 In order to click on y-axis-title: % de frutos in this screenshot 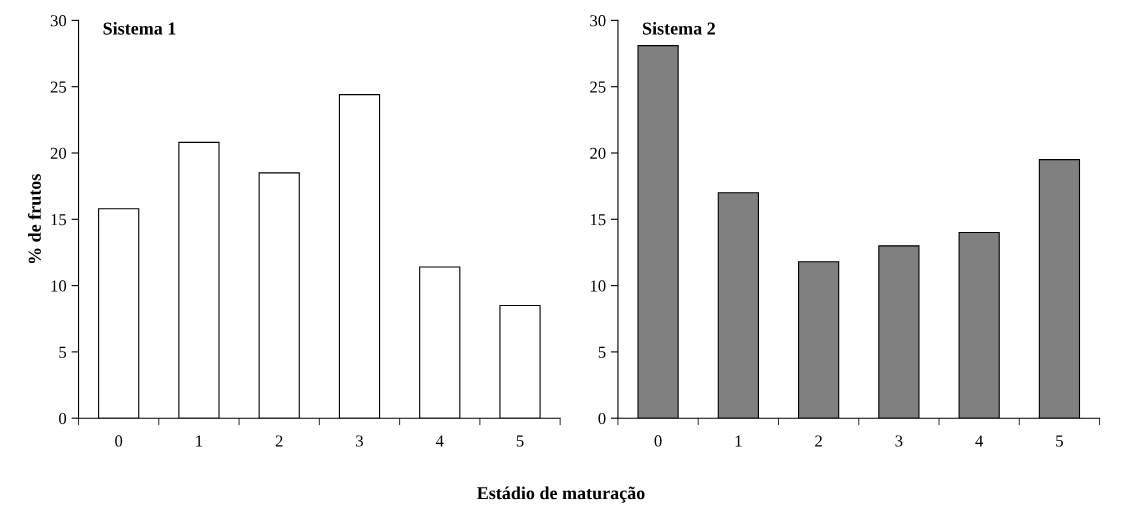, I will do `click(34, 219)`.